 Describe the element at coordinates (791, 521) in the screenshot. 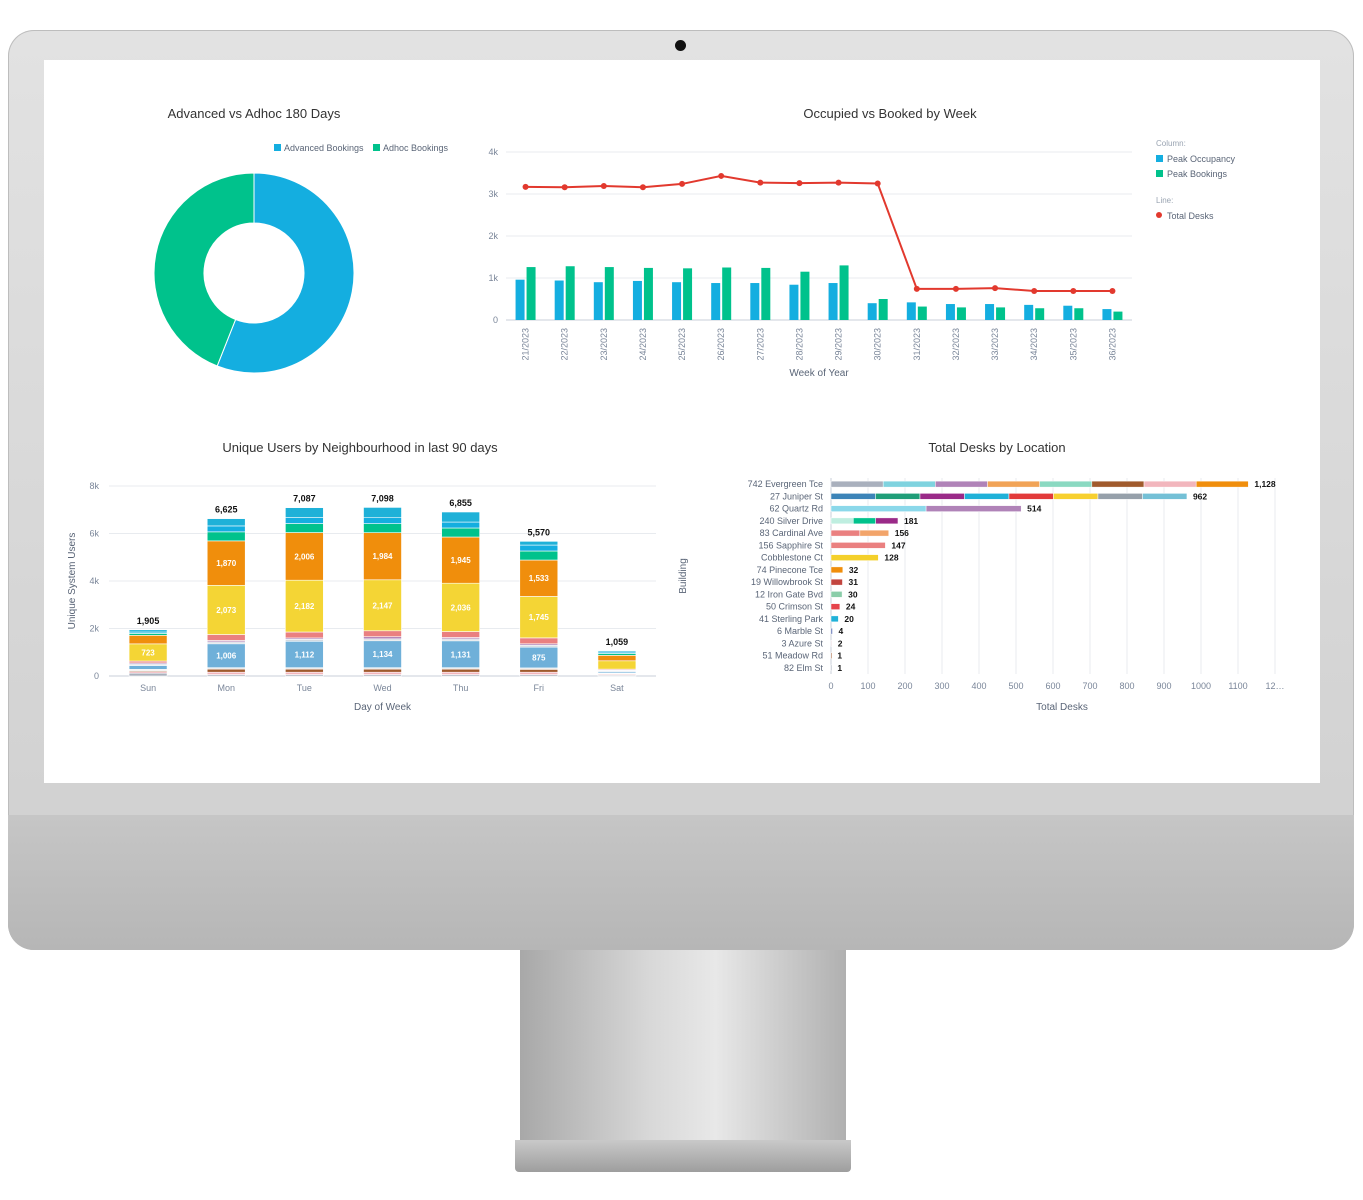

I see `y-tick-label: 240 Silver Drive` at that location.